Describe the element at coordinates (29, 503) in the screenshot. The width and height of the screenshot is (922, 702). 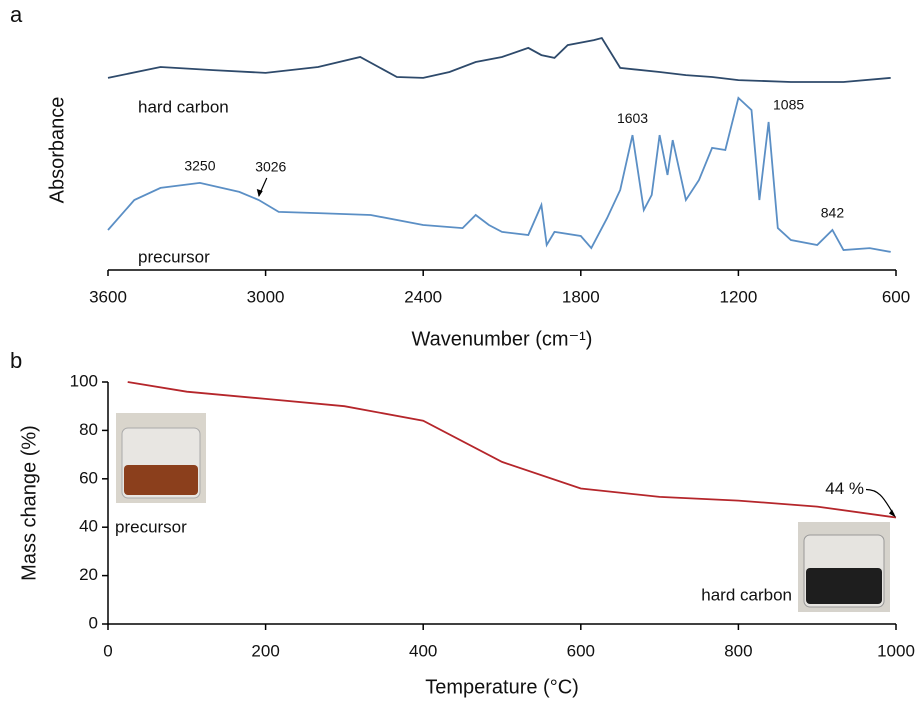
I see `y-axis-title: Mass change (%)` at that location.